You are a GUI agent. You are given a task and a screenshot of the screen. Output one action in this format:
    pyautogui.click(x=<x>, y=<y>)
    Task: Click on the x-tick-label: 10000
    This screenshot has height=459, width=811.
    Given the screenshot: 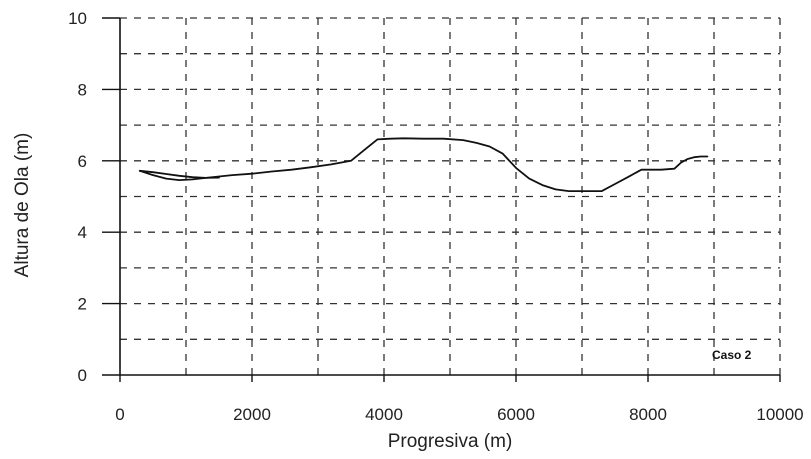 What is the action you would take?
    pyautogui.click(x=779, y=414)
    